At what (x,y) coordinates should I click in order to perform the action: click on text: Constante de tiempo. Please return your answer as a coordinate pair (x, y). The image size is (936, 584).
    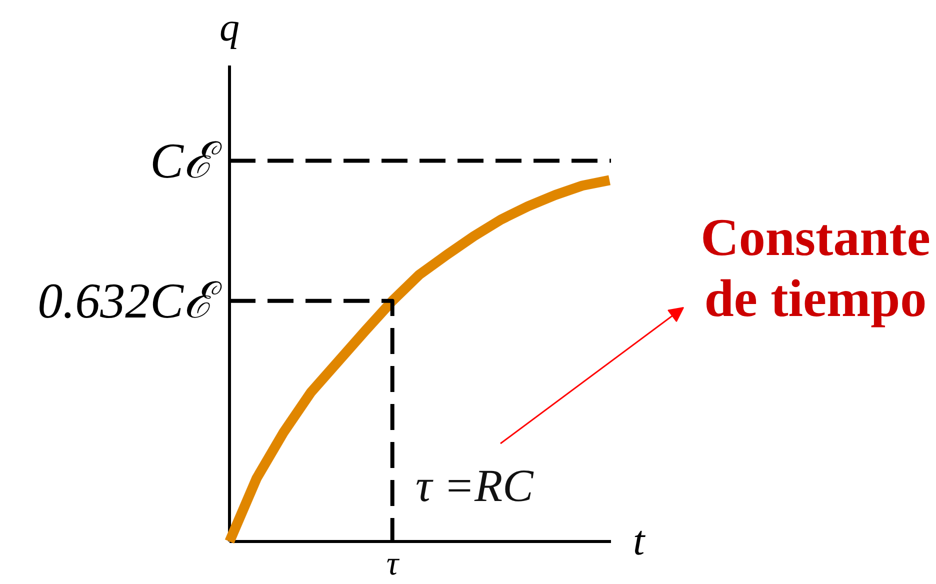
    Looking at the image, I should click on (815, 268).